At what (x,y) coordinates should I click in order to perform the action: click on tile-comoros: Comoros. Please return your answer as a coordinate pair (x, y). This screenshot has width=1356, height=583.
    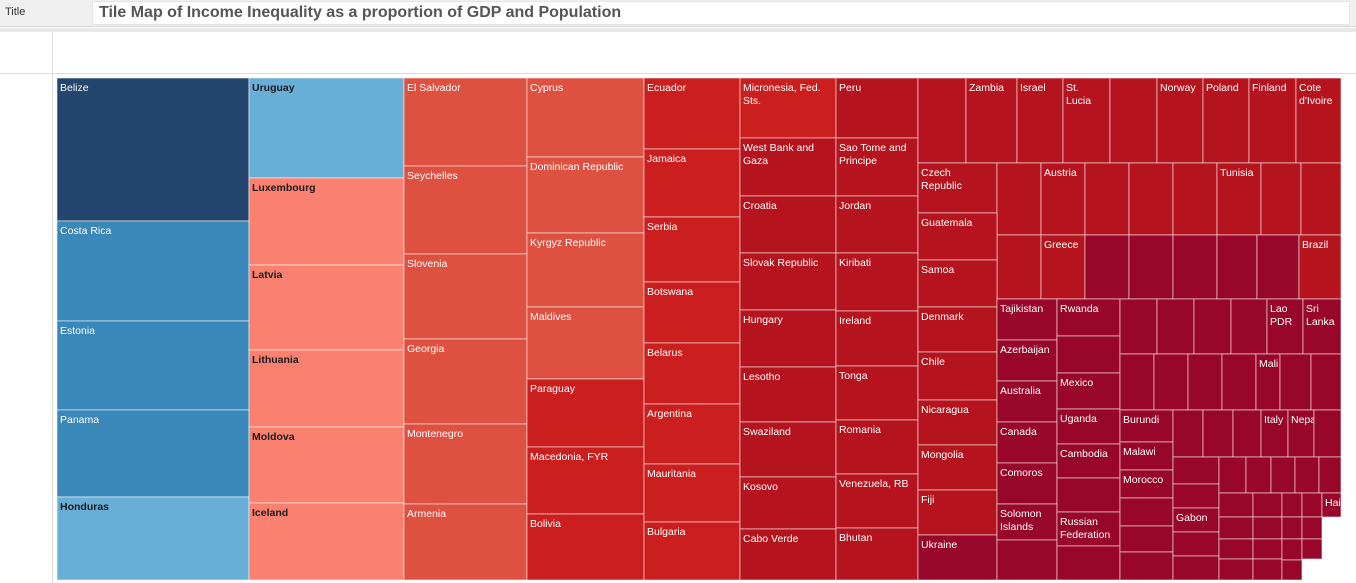
    Looking at the image, I should click on (1027, 483).